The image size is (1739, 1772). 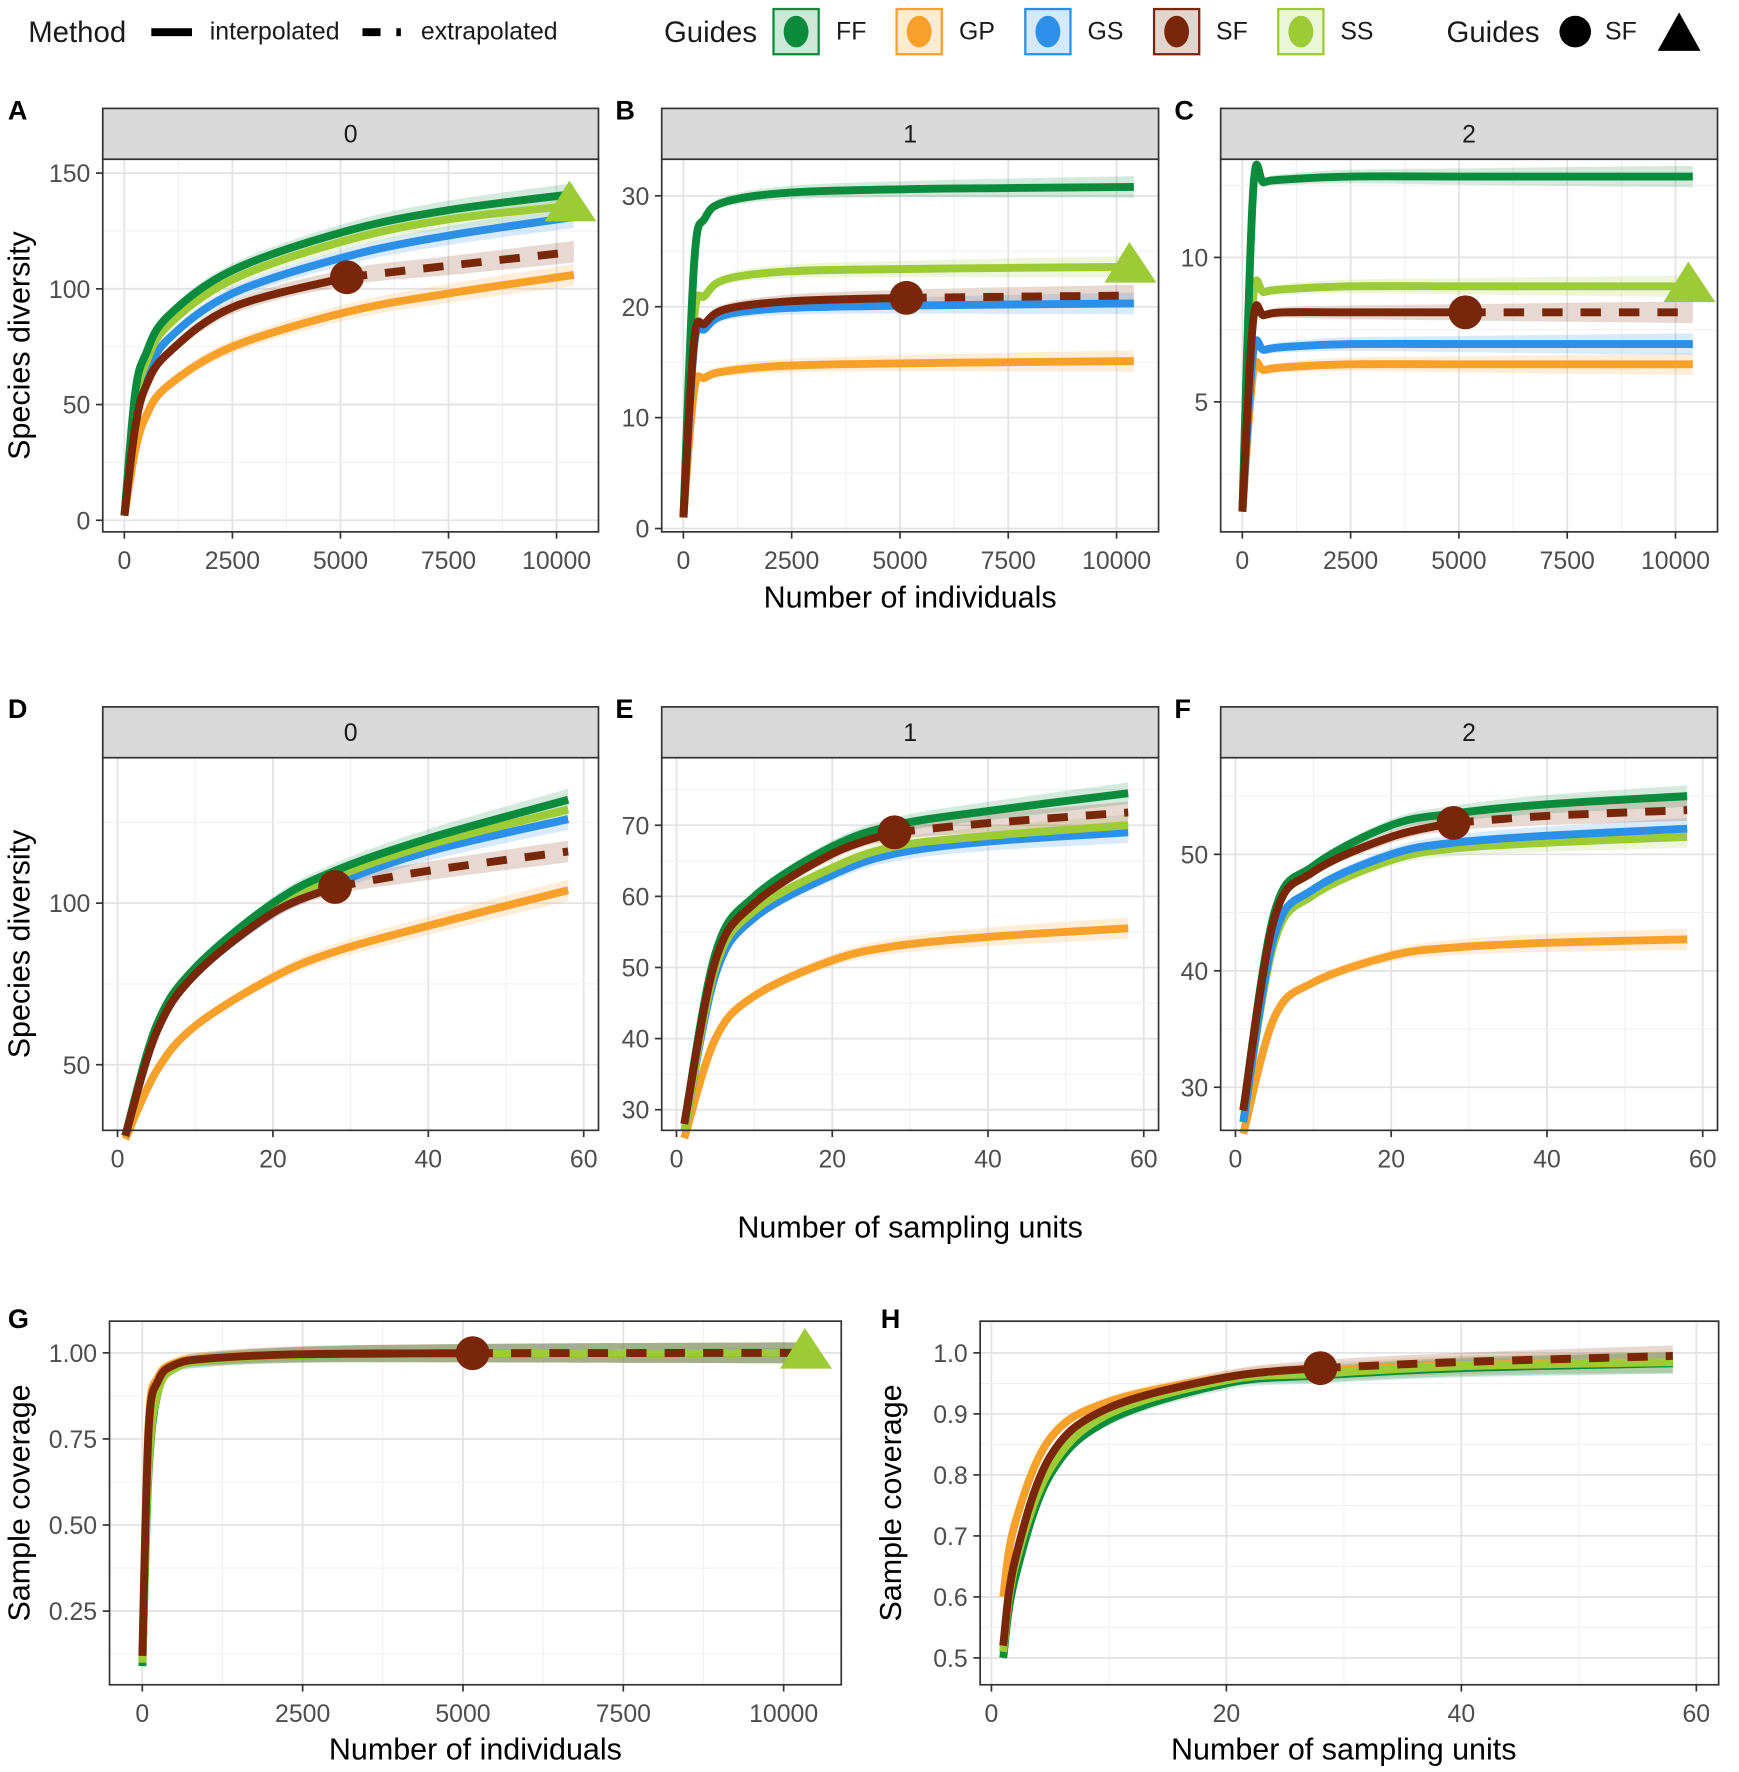 I want to click on legend-label-gs: GS, so click(x=1105, y=31).